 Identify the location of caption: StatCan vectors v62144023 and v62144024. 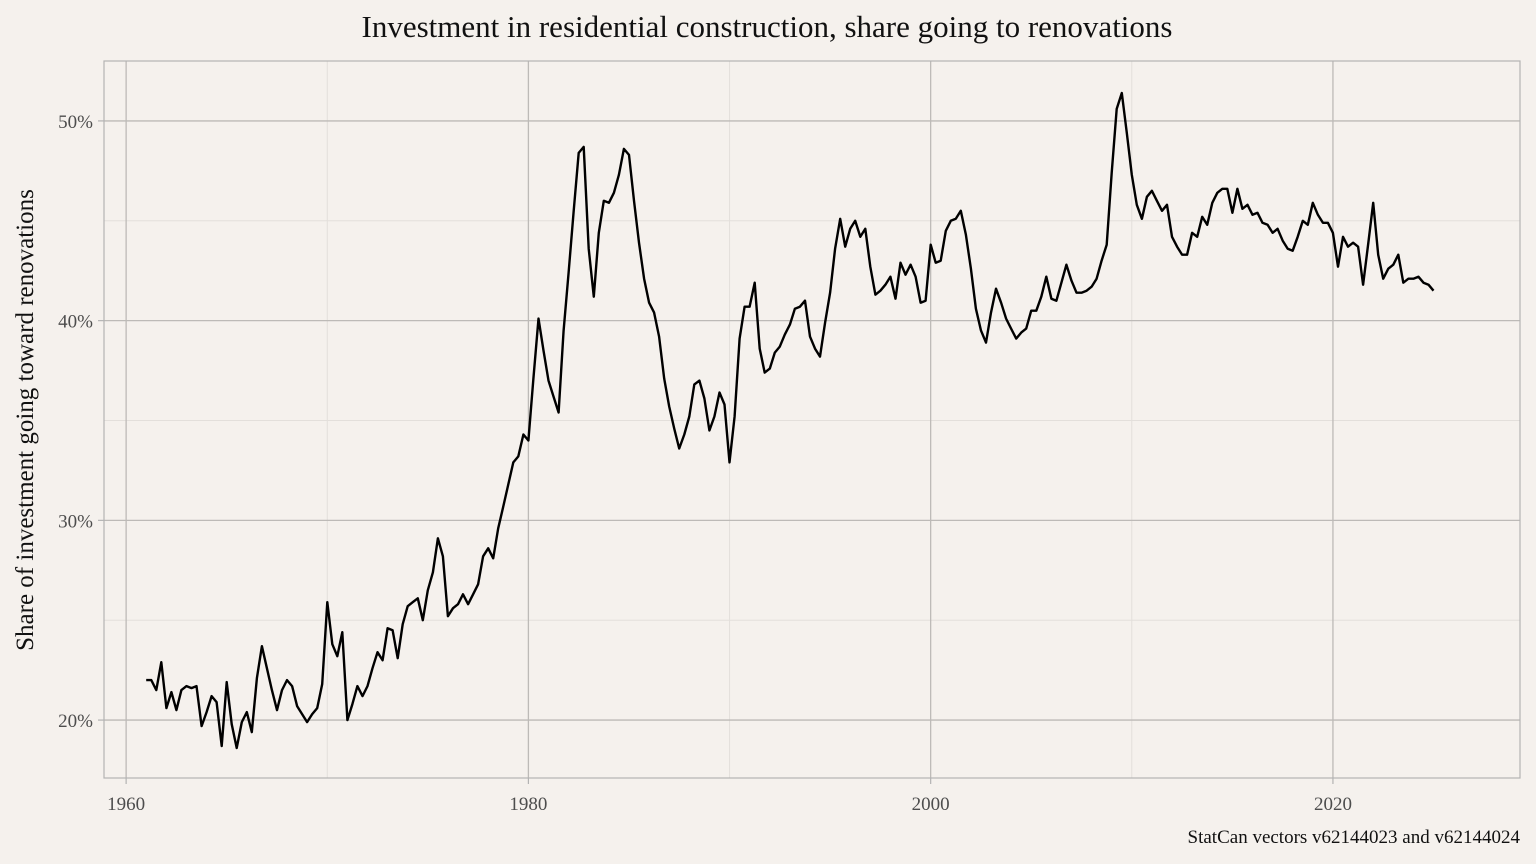
(1354, 837).